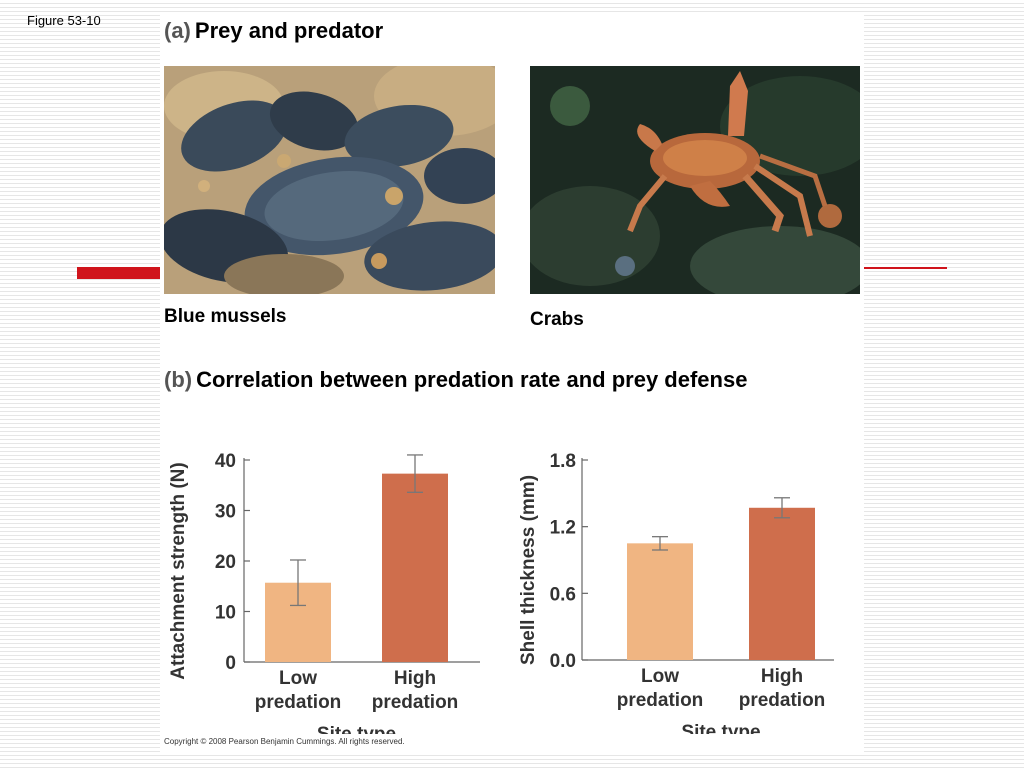 The image size is (1024, 768). Describe the element at coordinates (120, 273) in the screenshot. I see `decorative-red-bar` at that location.